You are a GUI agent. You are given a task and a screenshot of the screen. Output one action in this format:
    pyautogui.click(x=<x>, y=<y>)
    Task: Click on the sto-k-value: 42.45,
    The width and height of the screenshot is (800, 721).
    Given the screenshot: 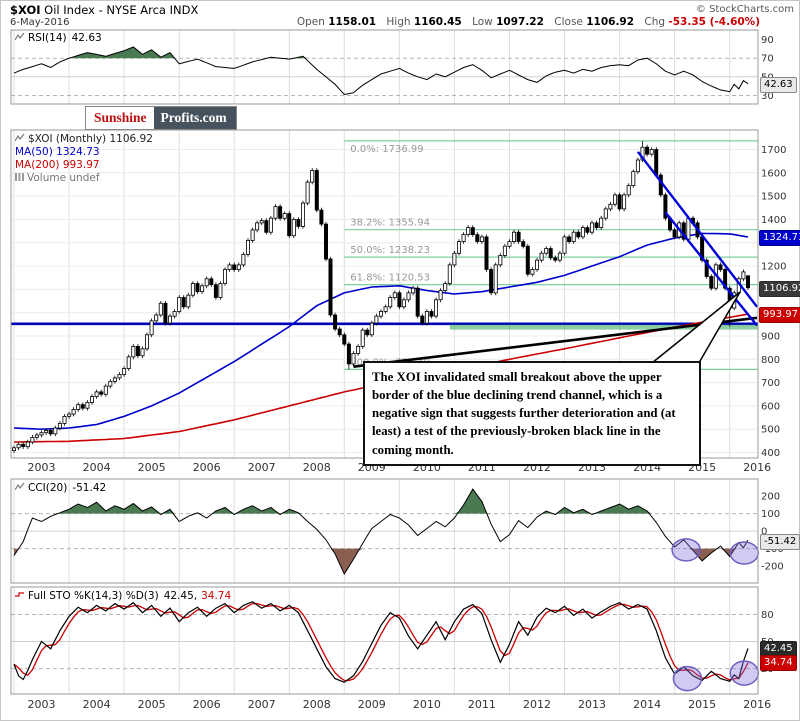 What is the action you would take?
    pyautogui.click(x=180, y=596)
    